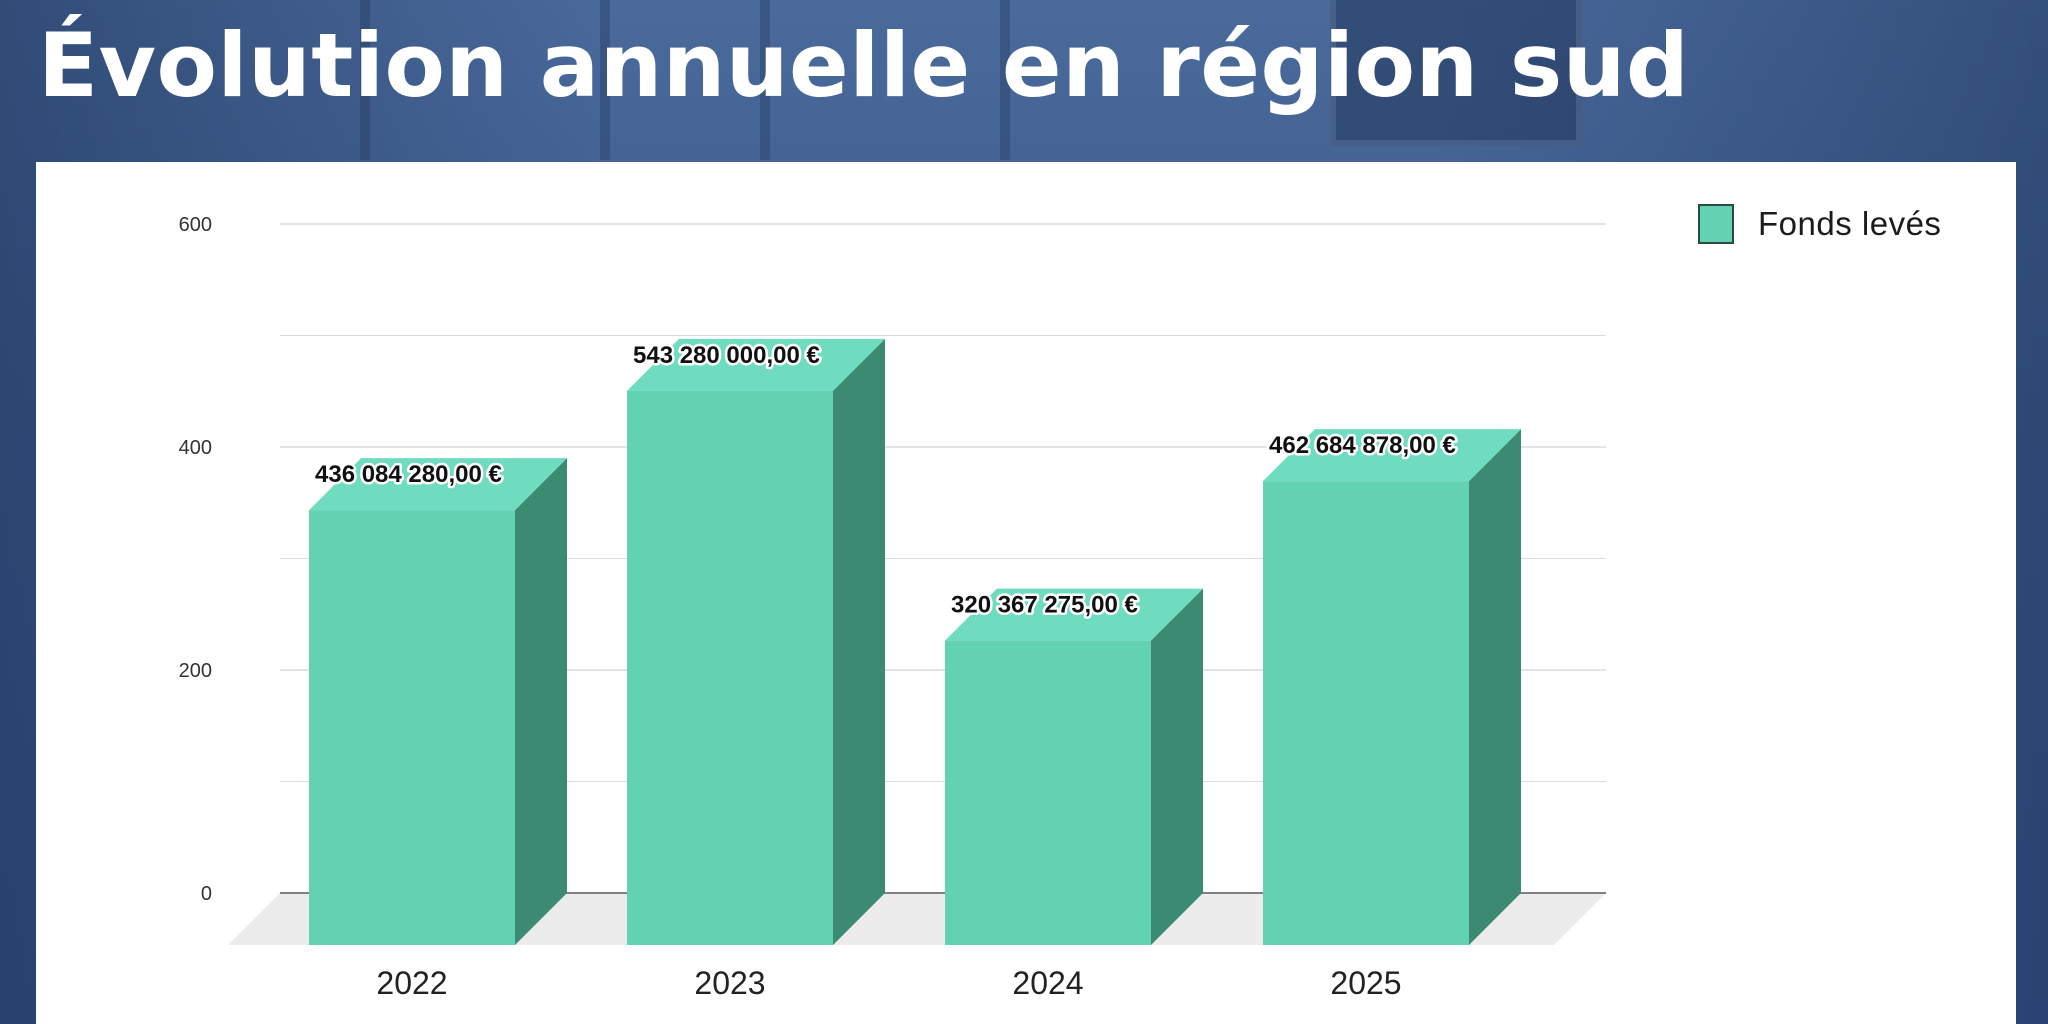  I want to click on data-label-halo: 462 684 878,00 €, so click(1362, 445).